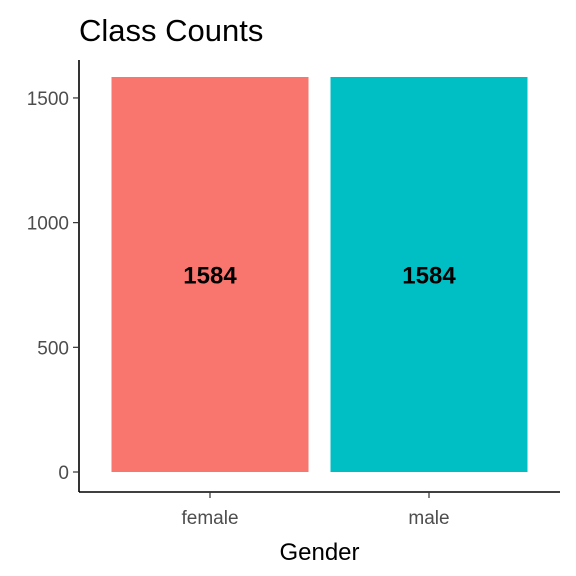 This screenshot has width=576, height=576. I want to click on data-label-male: 1584, so click(429, 276).